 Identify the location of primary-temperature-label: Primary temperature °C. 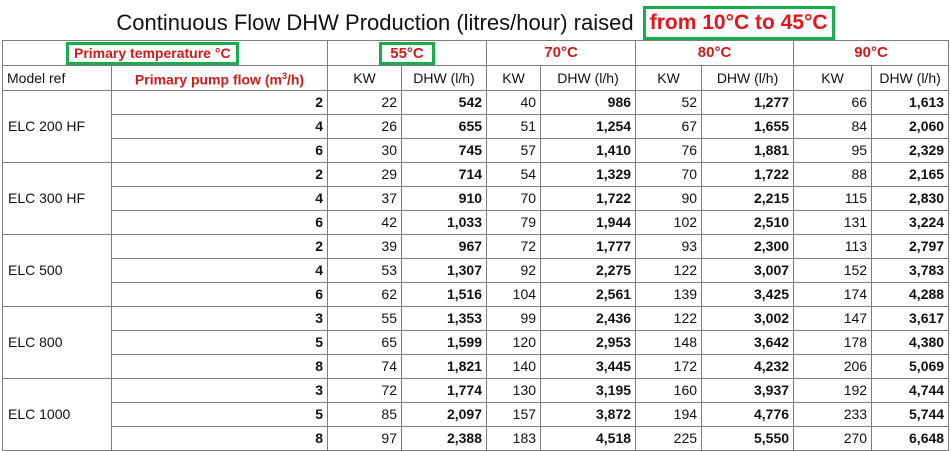
(152, 53).